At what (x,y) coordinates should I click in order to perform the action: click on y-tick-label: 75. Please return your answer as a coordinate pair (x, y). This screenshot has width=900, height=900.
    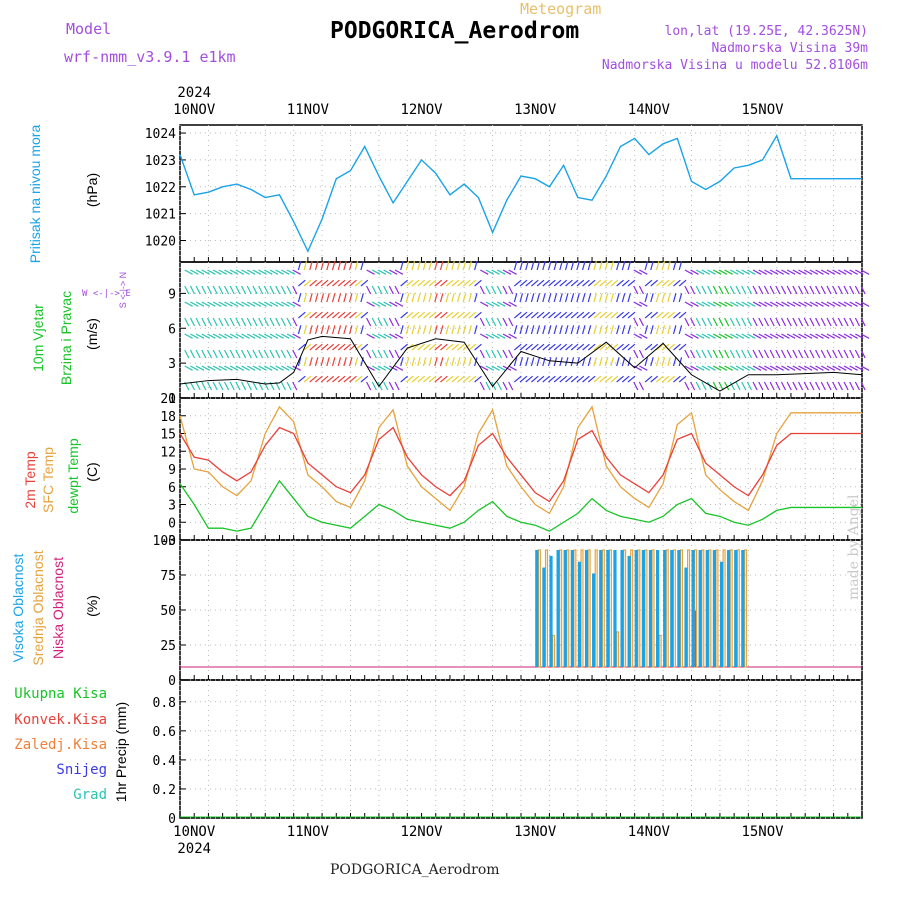
    Looking at the image, I should click on (168, 576).